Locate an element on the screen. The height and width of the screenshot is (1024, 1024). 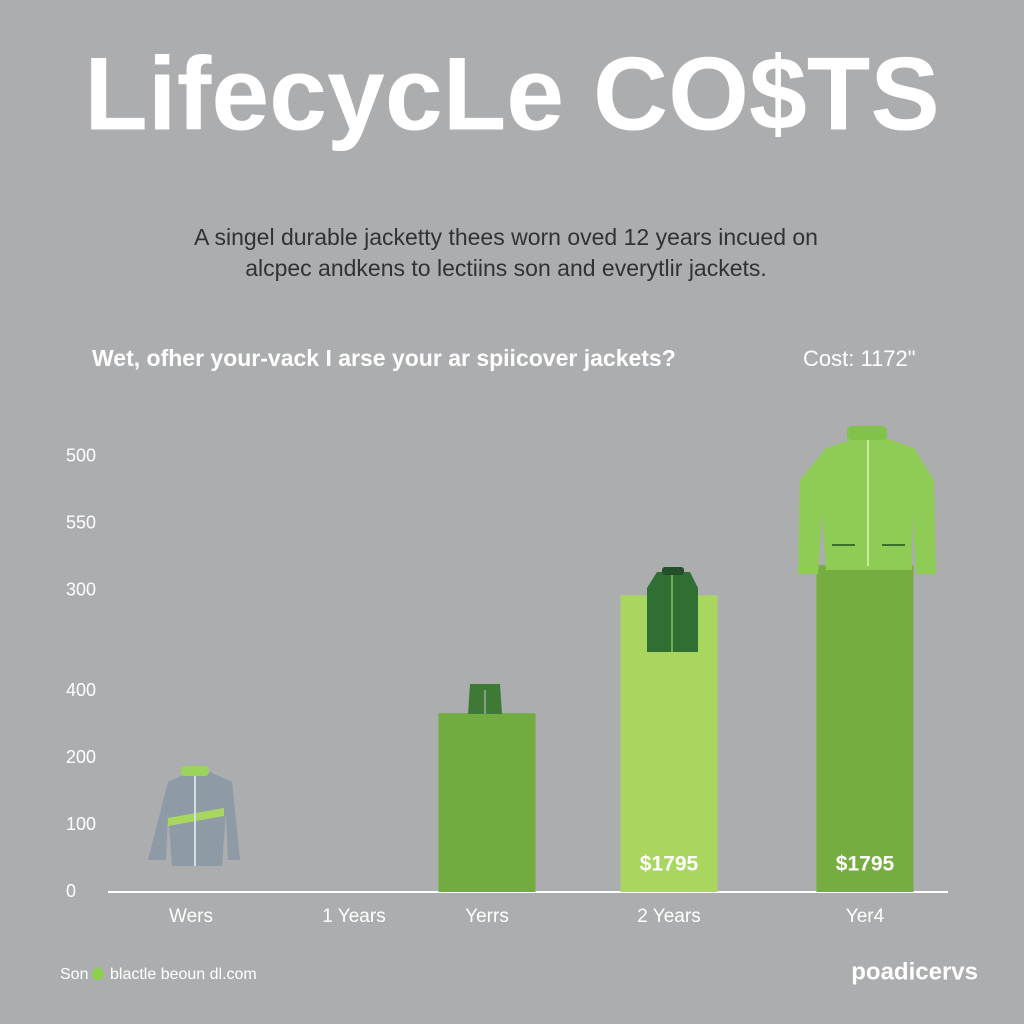
footer-brand: poadicervs is located at coordinates (914, 971).